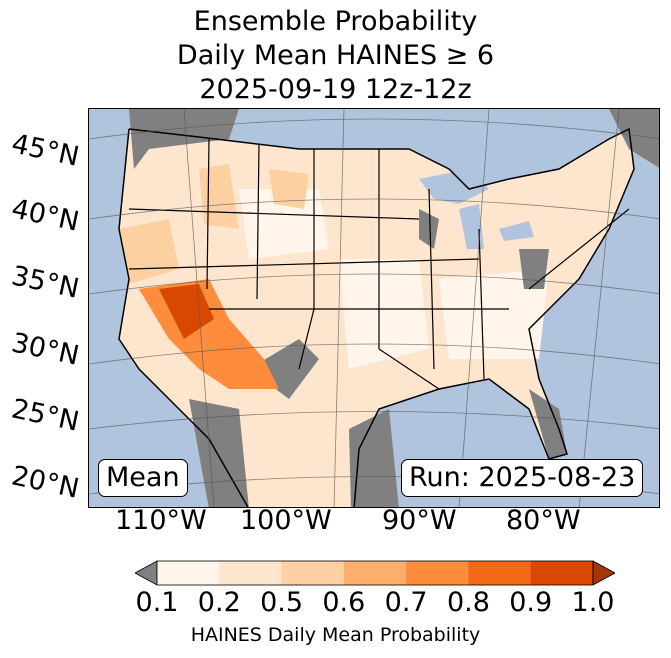  I want to click on colorbar, so click(375, 573).